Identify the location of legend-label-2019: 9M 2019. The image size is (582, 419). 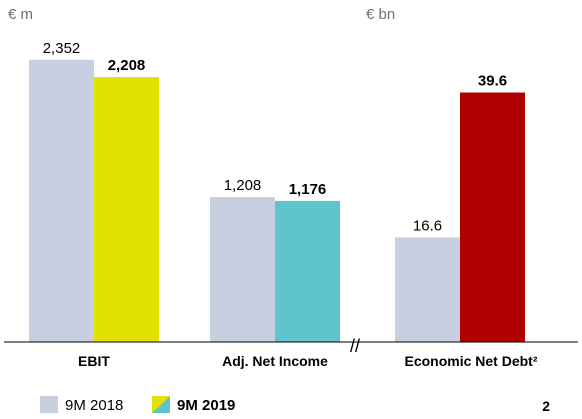
(206, 405).